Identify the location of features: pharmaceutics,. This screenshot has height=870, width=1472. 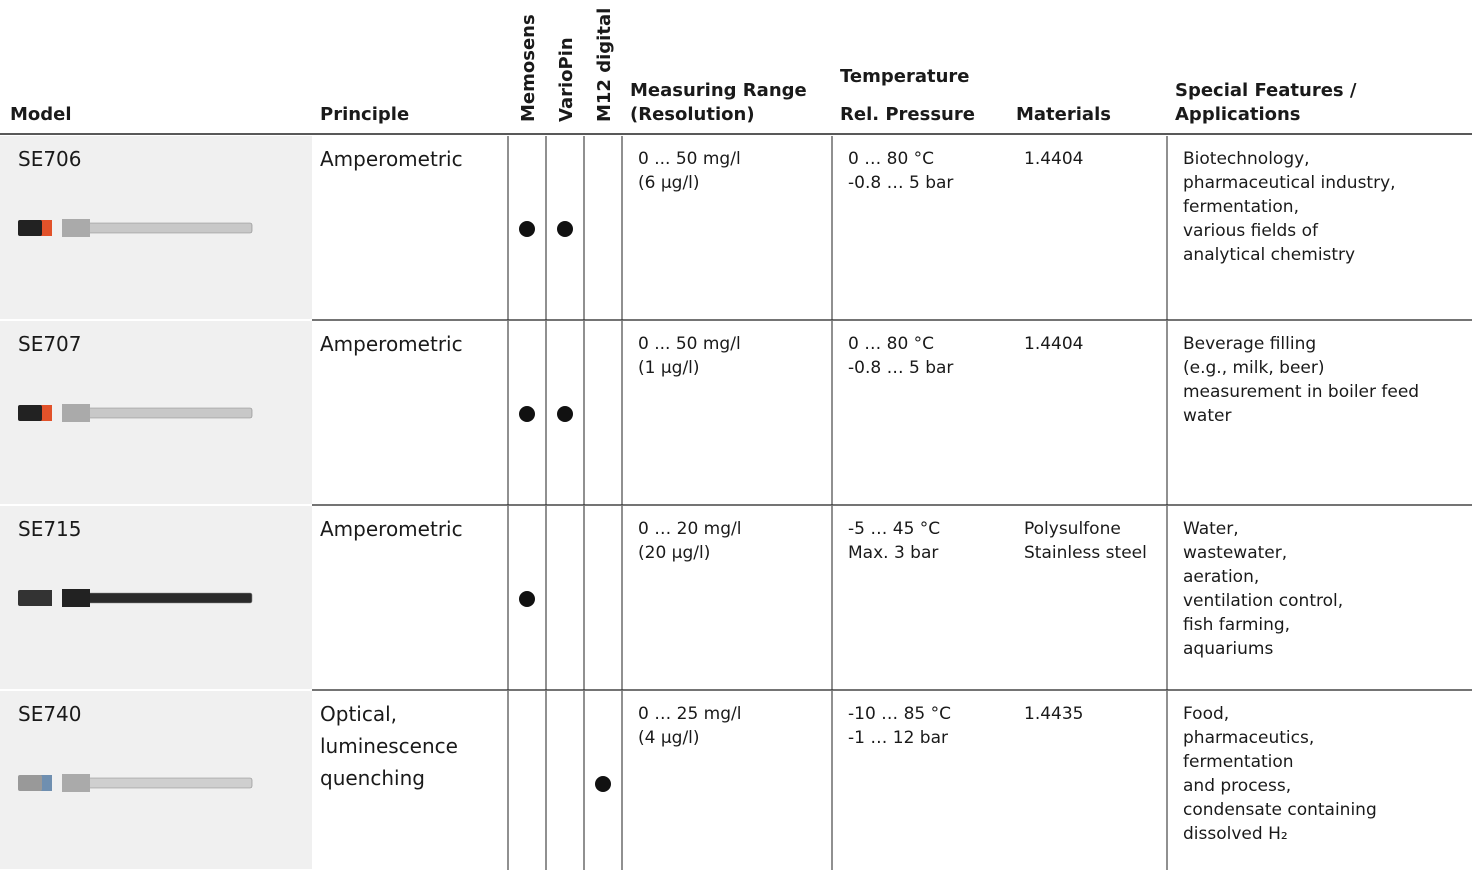
(1248, 738).